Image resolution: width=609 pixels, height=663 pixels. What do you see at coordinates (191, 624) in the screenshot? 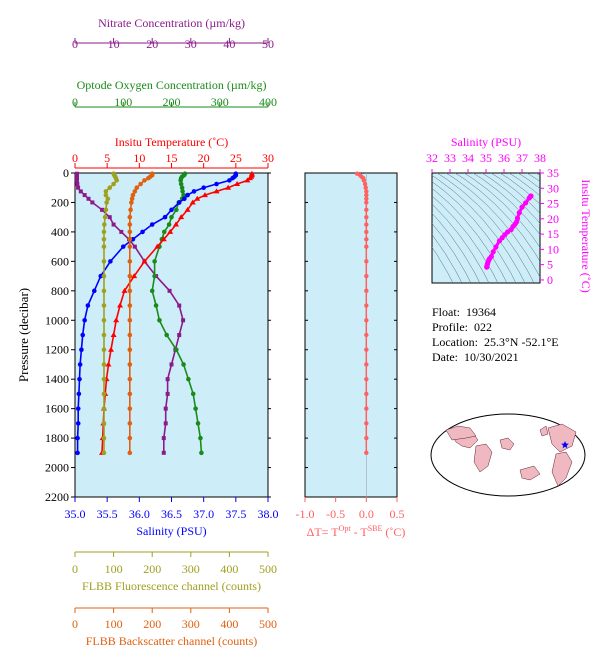
I see `axis-tick-label-backscatter: 300` at bounding box center [191, 624].